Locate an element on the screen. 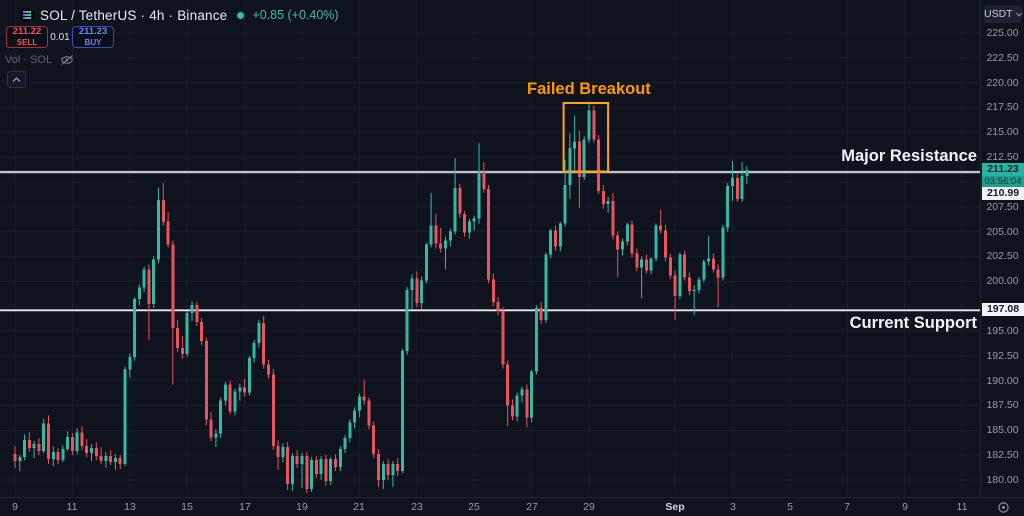  axis-settings-gear-icon is located at coordinates (1003, 507).